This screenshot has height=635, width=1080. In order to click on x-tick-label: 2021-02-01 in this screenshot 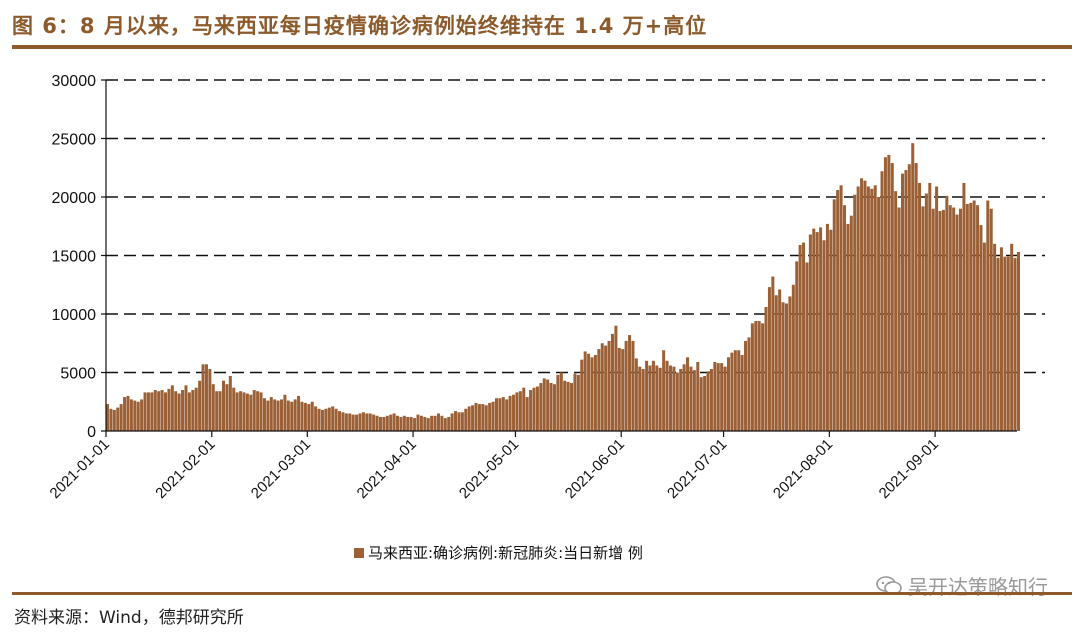, I will do `click(185, 469)`.